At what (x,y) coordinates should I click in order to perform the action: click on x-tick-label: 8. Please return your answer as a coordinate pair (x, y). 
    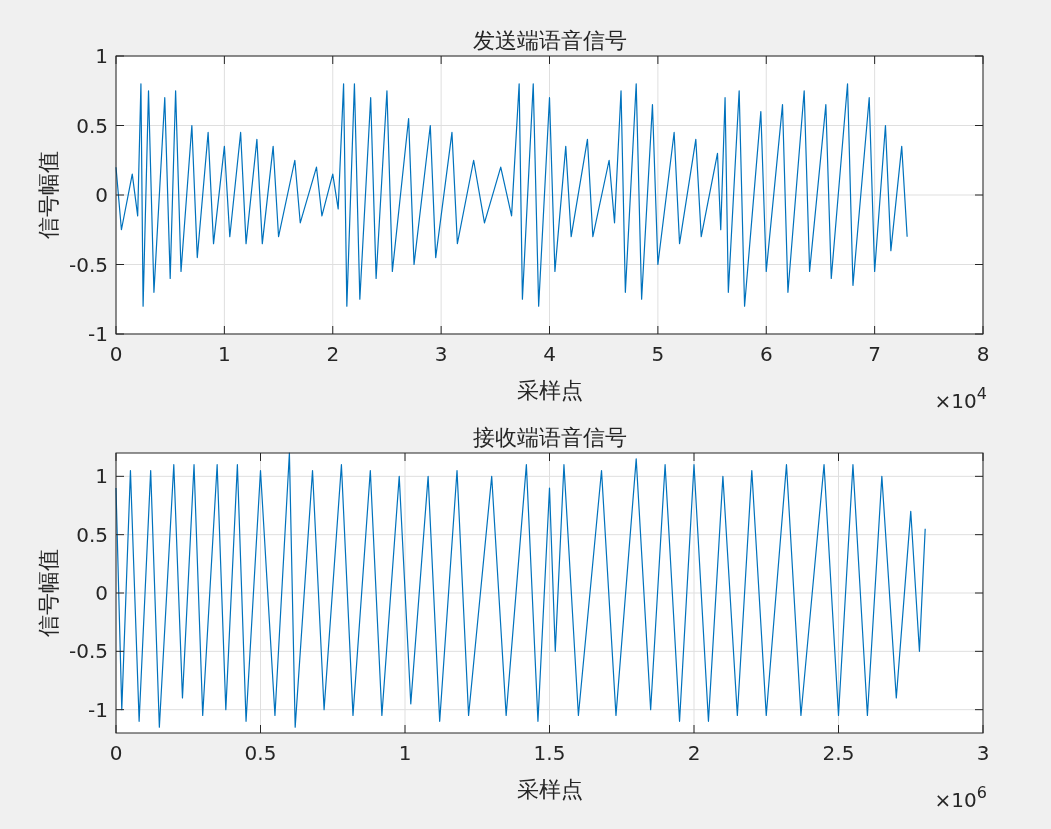
    Looking at the image, I should click on (983, 354).